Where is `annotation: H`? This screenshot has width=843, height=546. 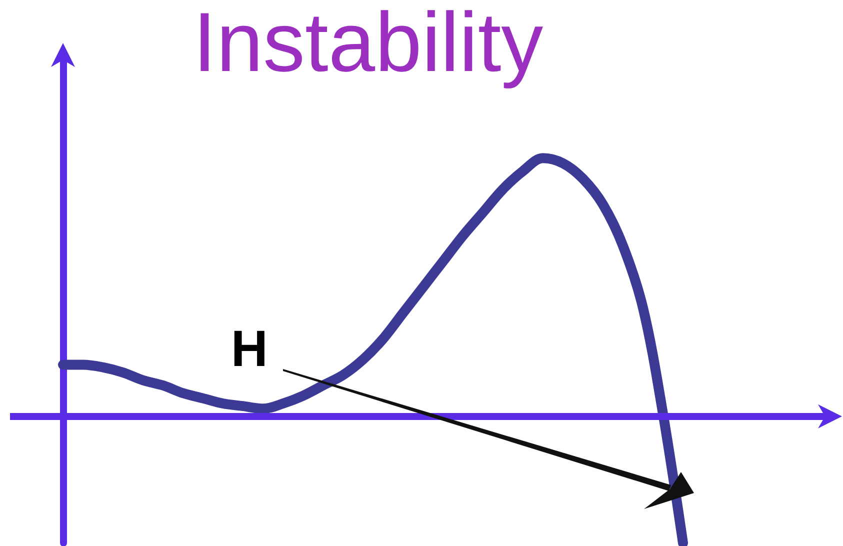
annotation: H is located at coordinates (249, 348).